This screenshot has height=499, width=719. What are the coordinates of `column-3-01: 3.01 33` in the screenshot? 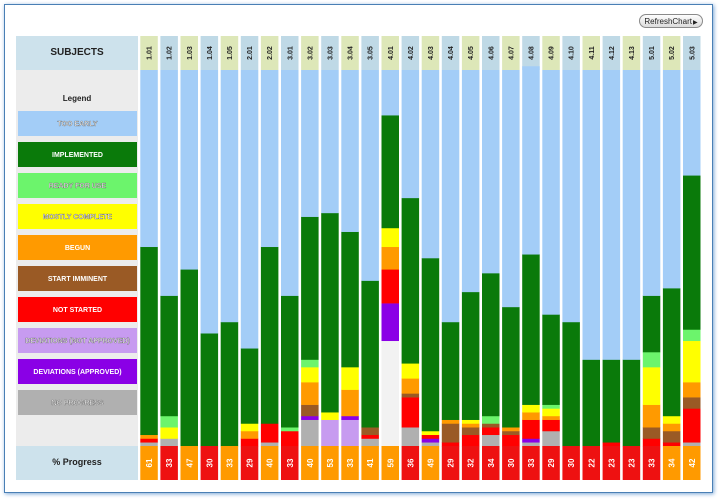 It's located at (290, 258).